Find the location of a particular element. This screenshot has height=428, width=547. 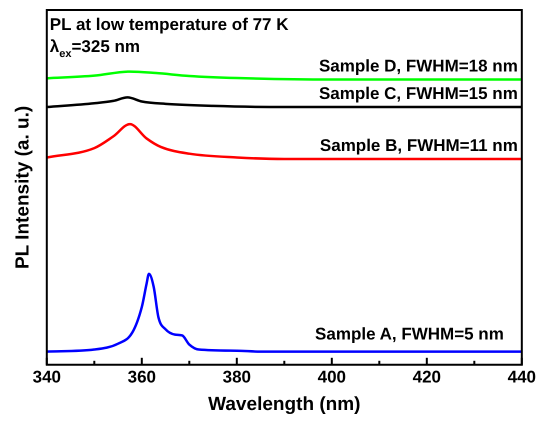

series-label: Sample D, FWHM=18 nm is located at coordinates (418, 66).